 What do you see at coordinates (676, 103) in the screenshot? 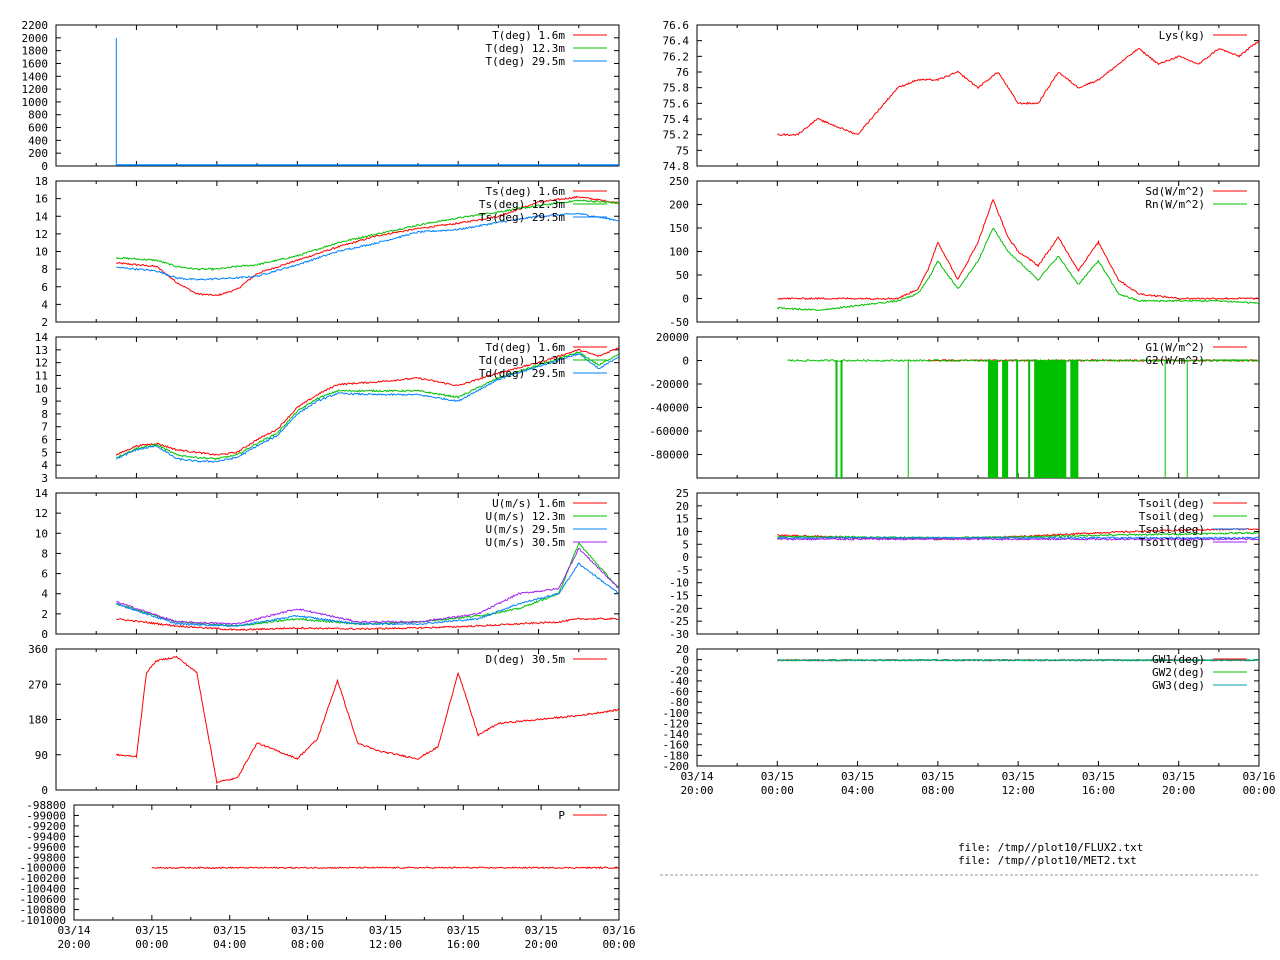
I see `y-tick-label: 75.6` at bounding box center [676, 103].